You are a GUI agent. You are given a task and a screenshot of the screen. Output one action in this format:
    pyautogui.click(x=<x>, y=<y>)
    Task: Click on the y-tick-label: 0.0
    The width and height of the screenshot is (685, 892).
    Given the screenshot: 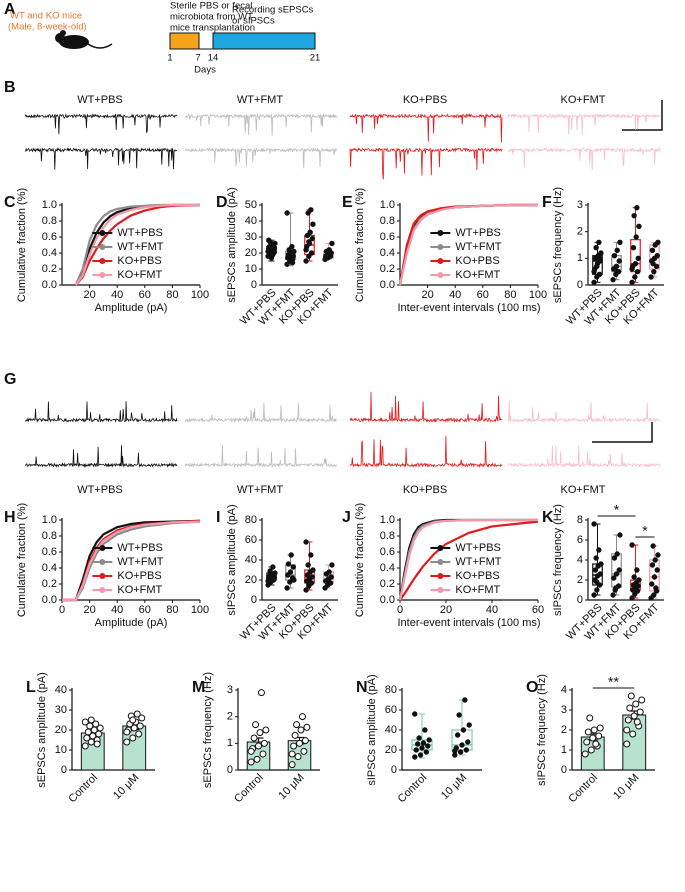 What is the action you would take?
    pyautogui.click(x=49, y=600)
    